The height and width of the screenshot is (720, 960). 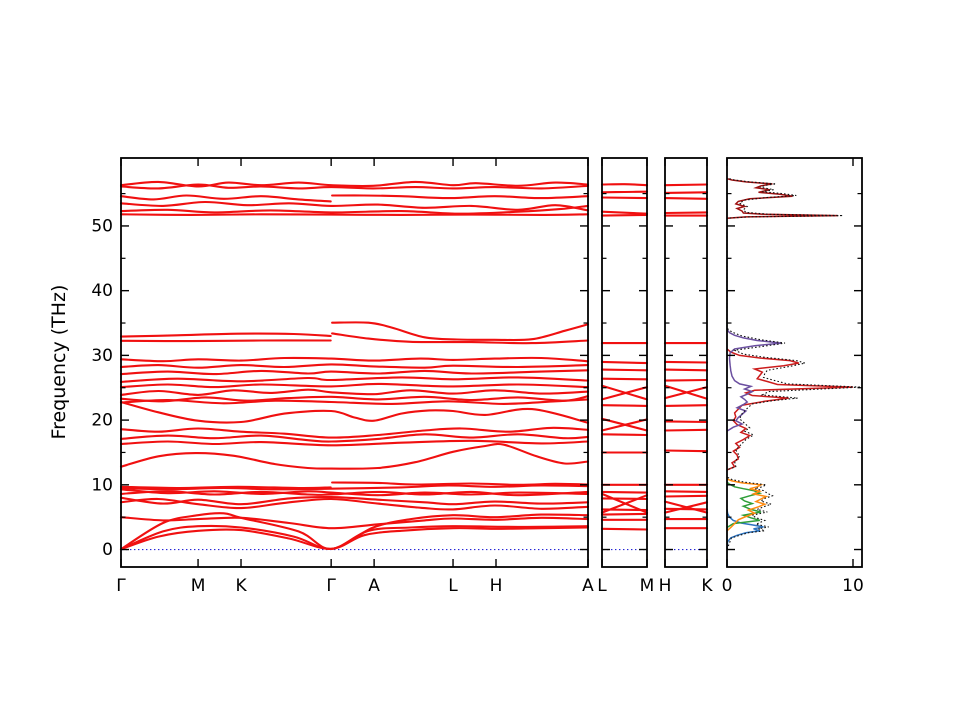 I want to click on y-tick-label: 30, so click(x=102, y=356).